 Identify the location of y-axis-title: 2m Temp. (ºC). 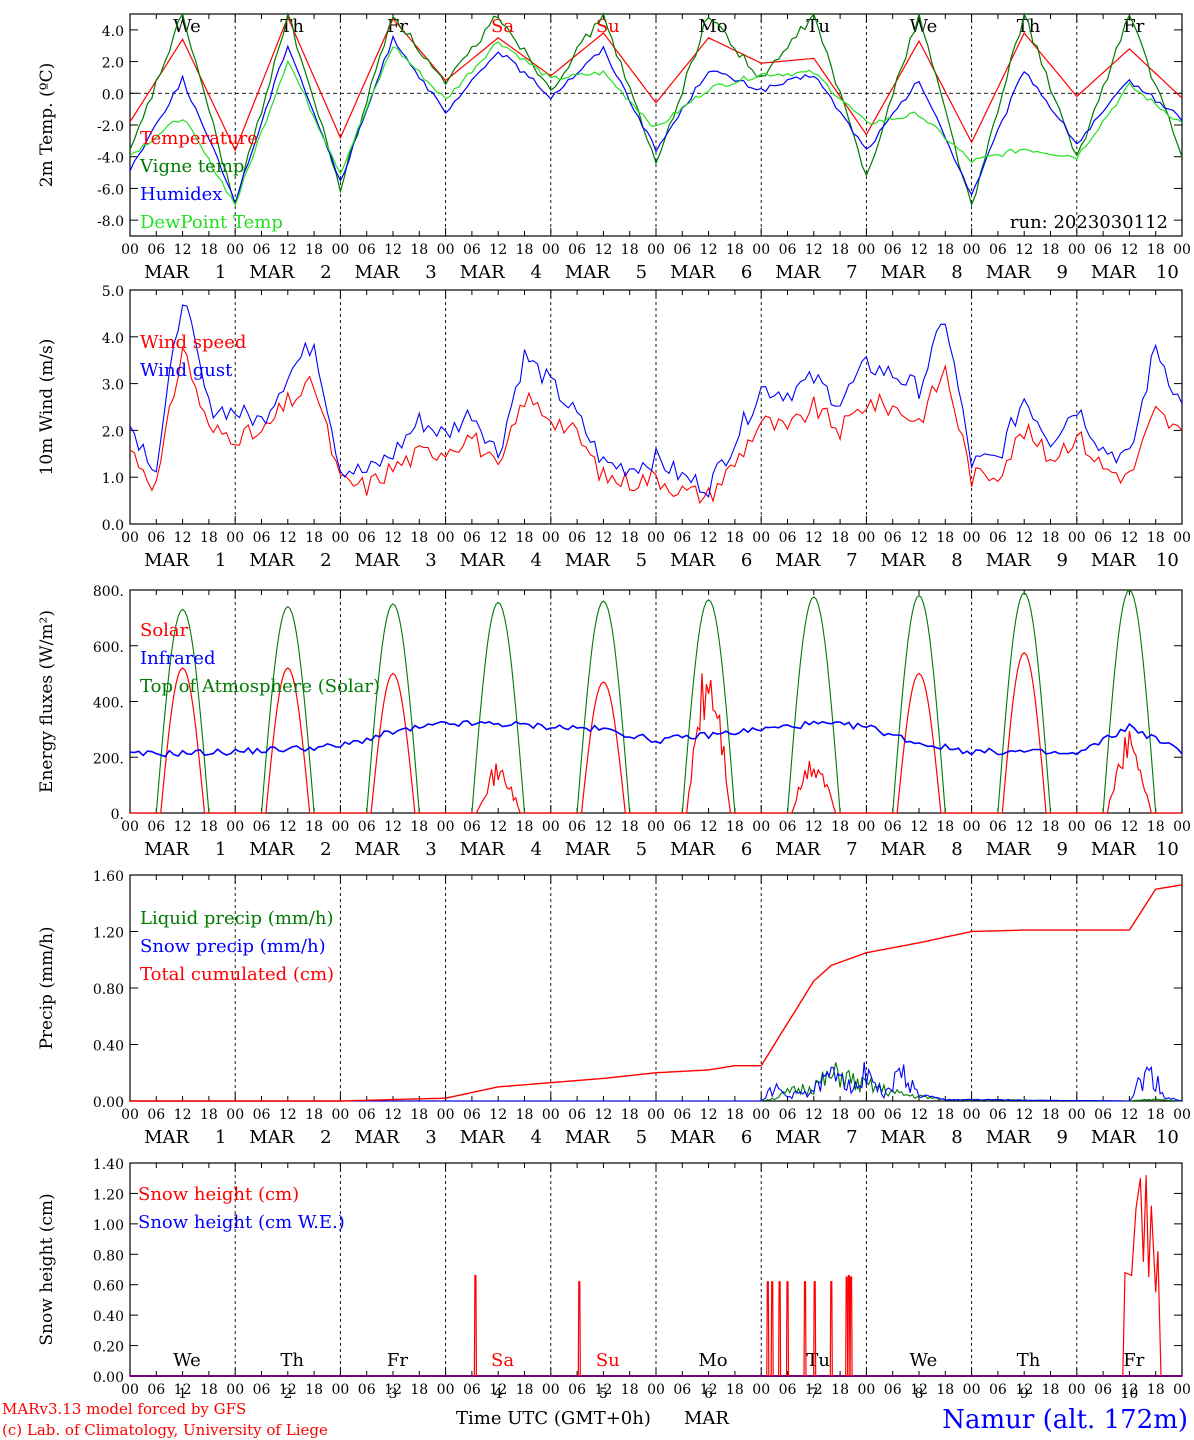
(47, 125).